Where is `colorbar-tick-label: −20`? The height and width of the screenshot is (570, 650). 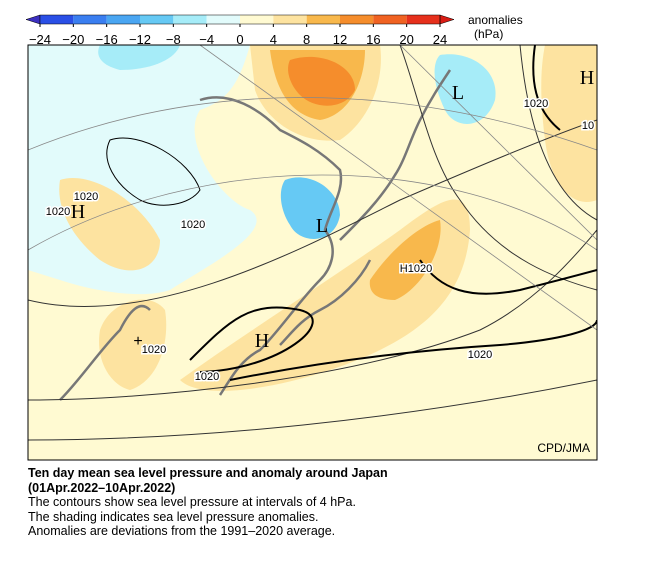 colorbar-tick-label: −20 is located at coordinates (73, 39).